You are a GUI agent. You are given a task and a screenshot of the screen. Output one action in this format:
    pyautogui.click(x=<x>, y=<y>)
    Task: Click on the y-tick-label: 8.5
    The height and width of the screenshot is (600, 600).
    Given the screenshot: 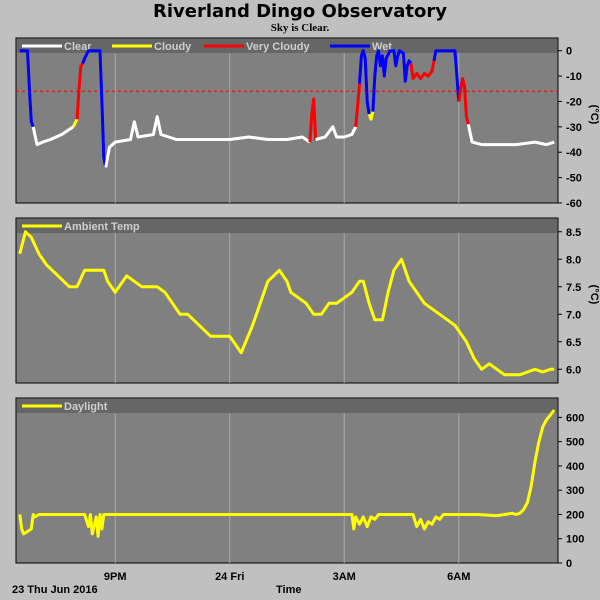 What is the action you would take?
    pyautogui.click(x=573, y=233)
    